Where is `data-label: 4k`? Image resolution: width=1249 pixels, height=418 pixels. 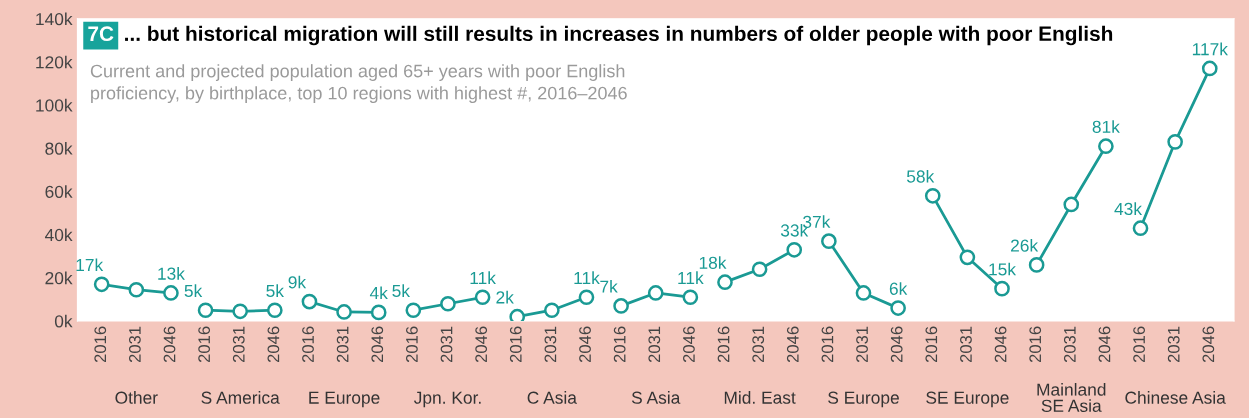
data-label: 4k is located at coordinates (378, 293).